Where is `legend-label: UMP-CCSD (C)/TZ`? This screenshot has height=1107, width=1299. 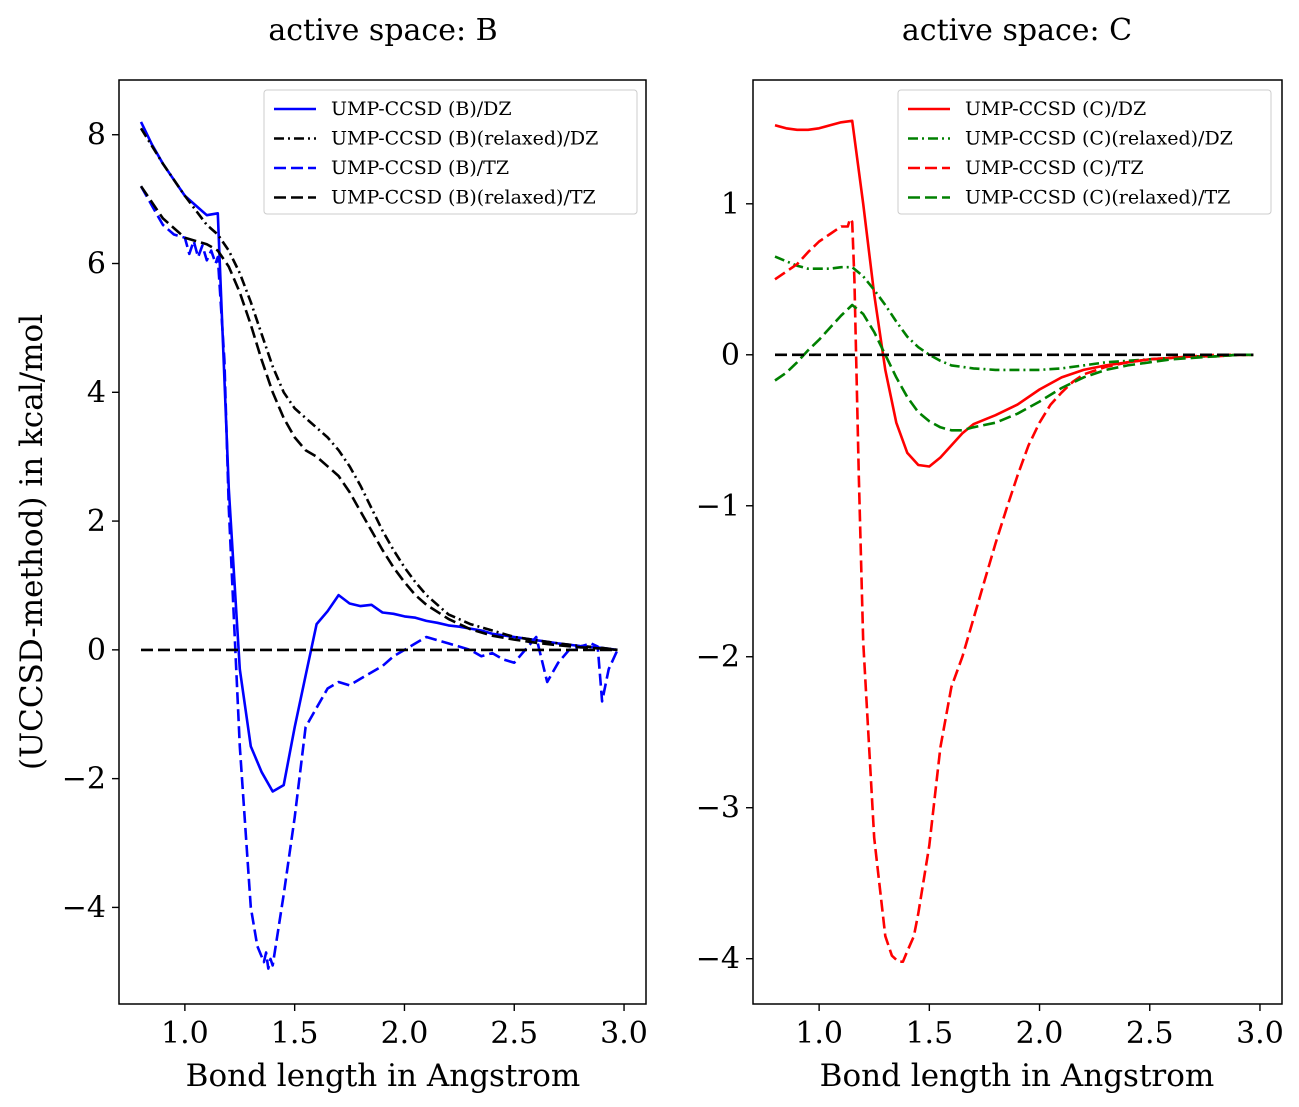
legend-label: UMP-CCSD (C)/TZ is located at coordinates (1054, 168).